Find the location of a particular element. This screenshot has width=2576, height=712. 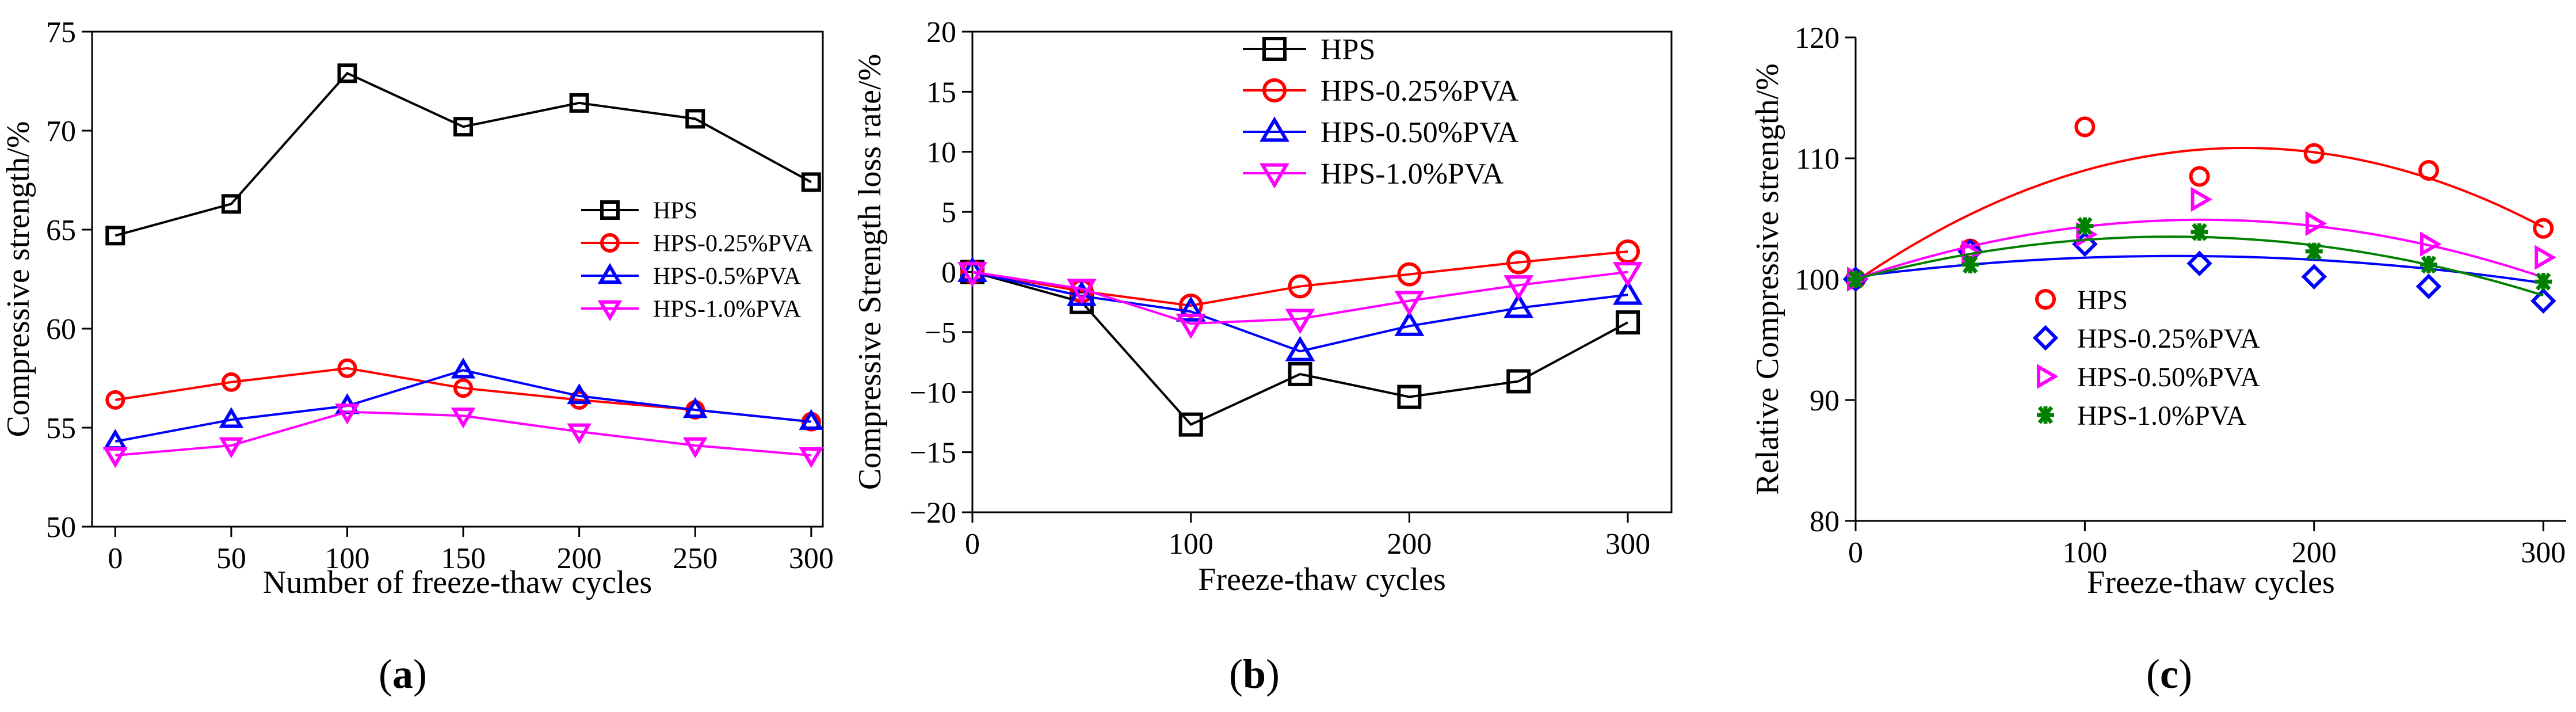

series-HPS-0.5%PVA is located at coordinates (463, 403).